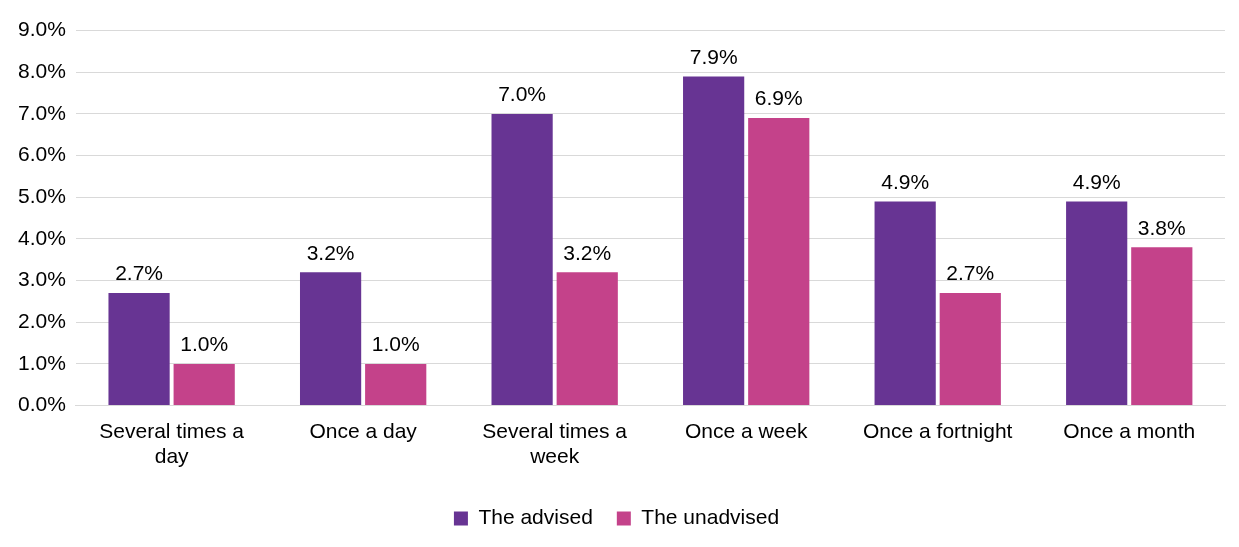 This screenshot has width=1239, height=547. Describe the element at coordinates (1129, 430) in the screenshot. I see `x-tick-label: Once a month` at that location.